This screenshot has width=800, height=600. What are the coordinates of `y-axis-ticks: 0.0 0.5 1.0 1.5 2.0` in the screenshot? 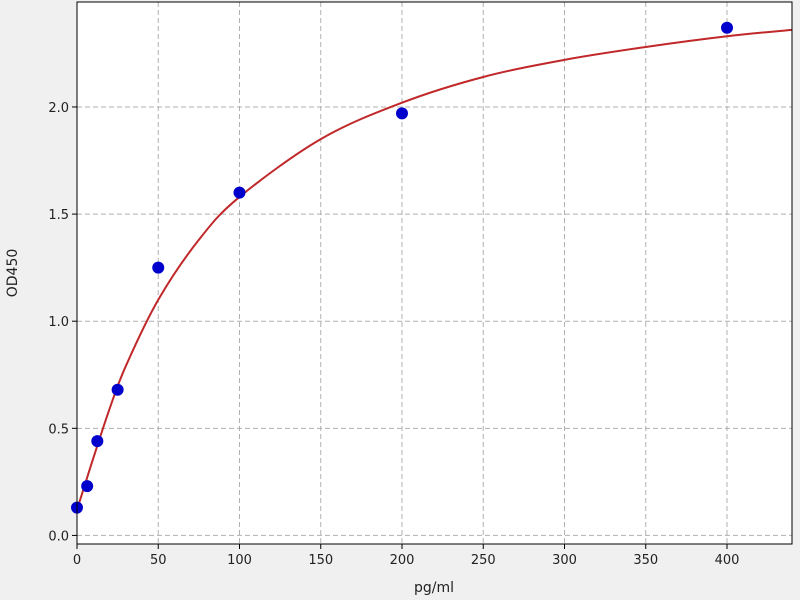 It's located at (62, 322).